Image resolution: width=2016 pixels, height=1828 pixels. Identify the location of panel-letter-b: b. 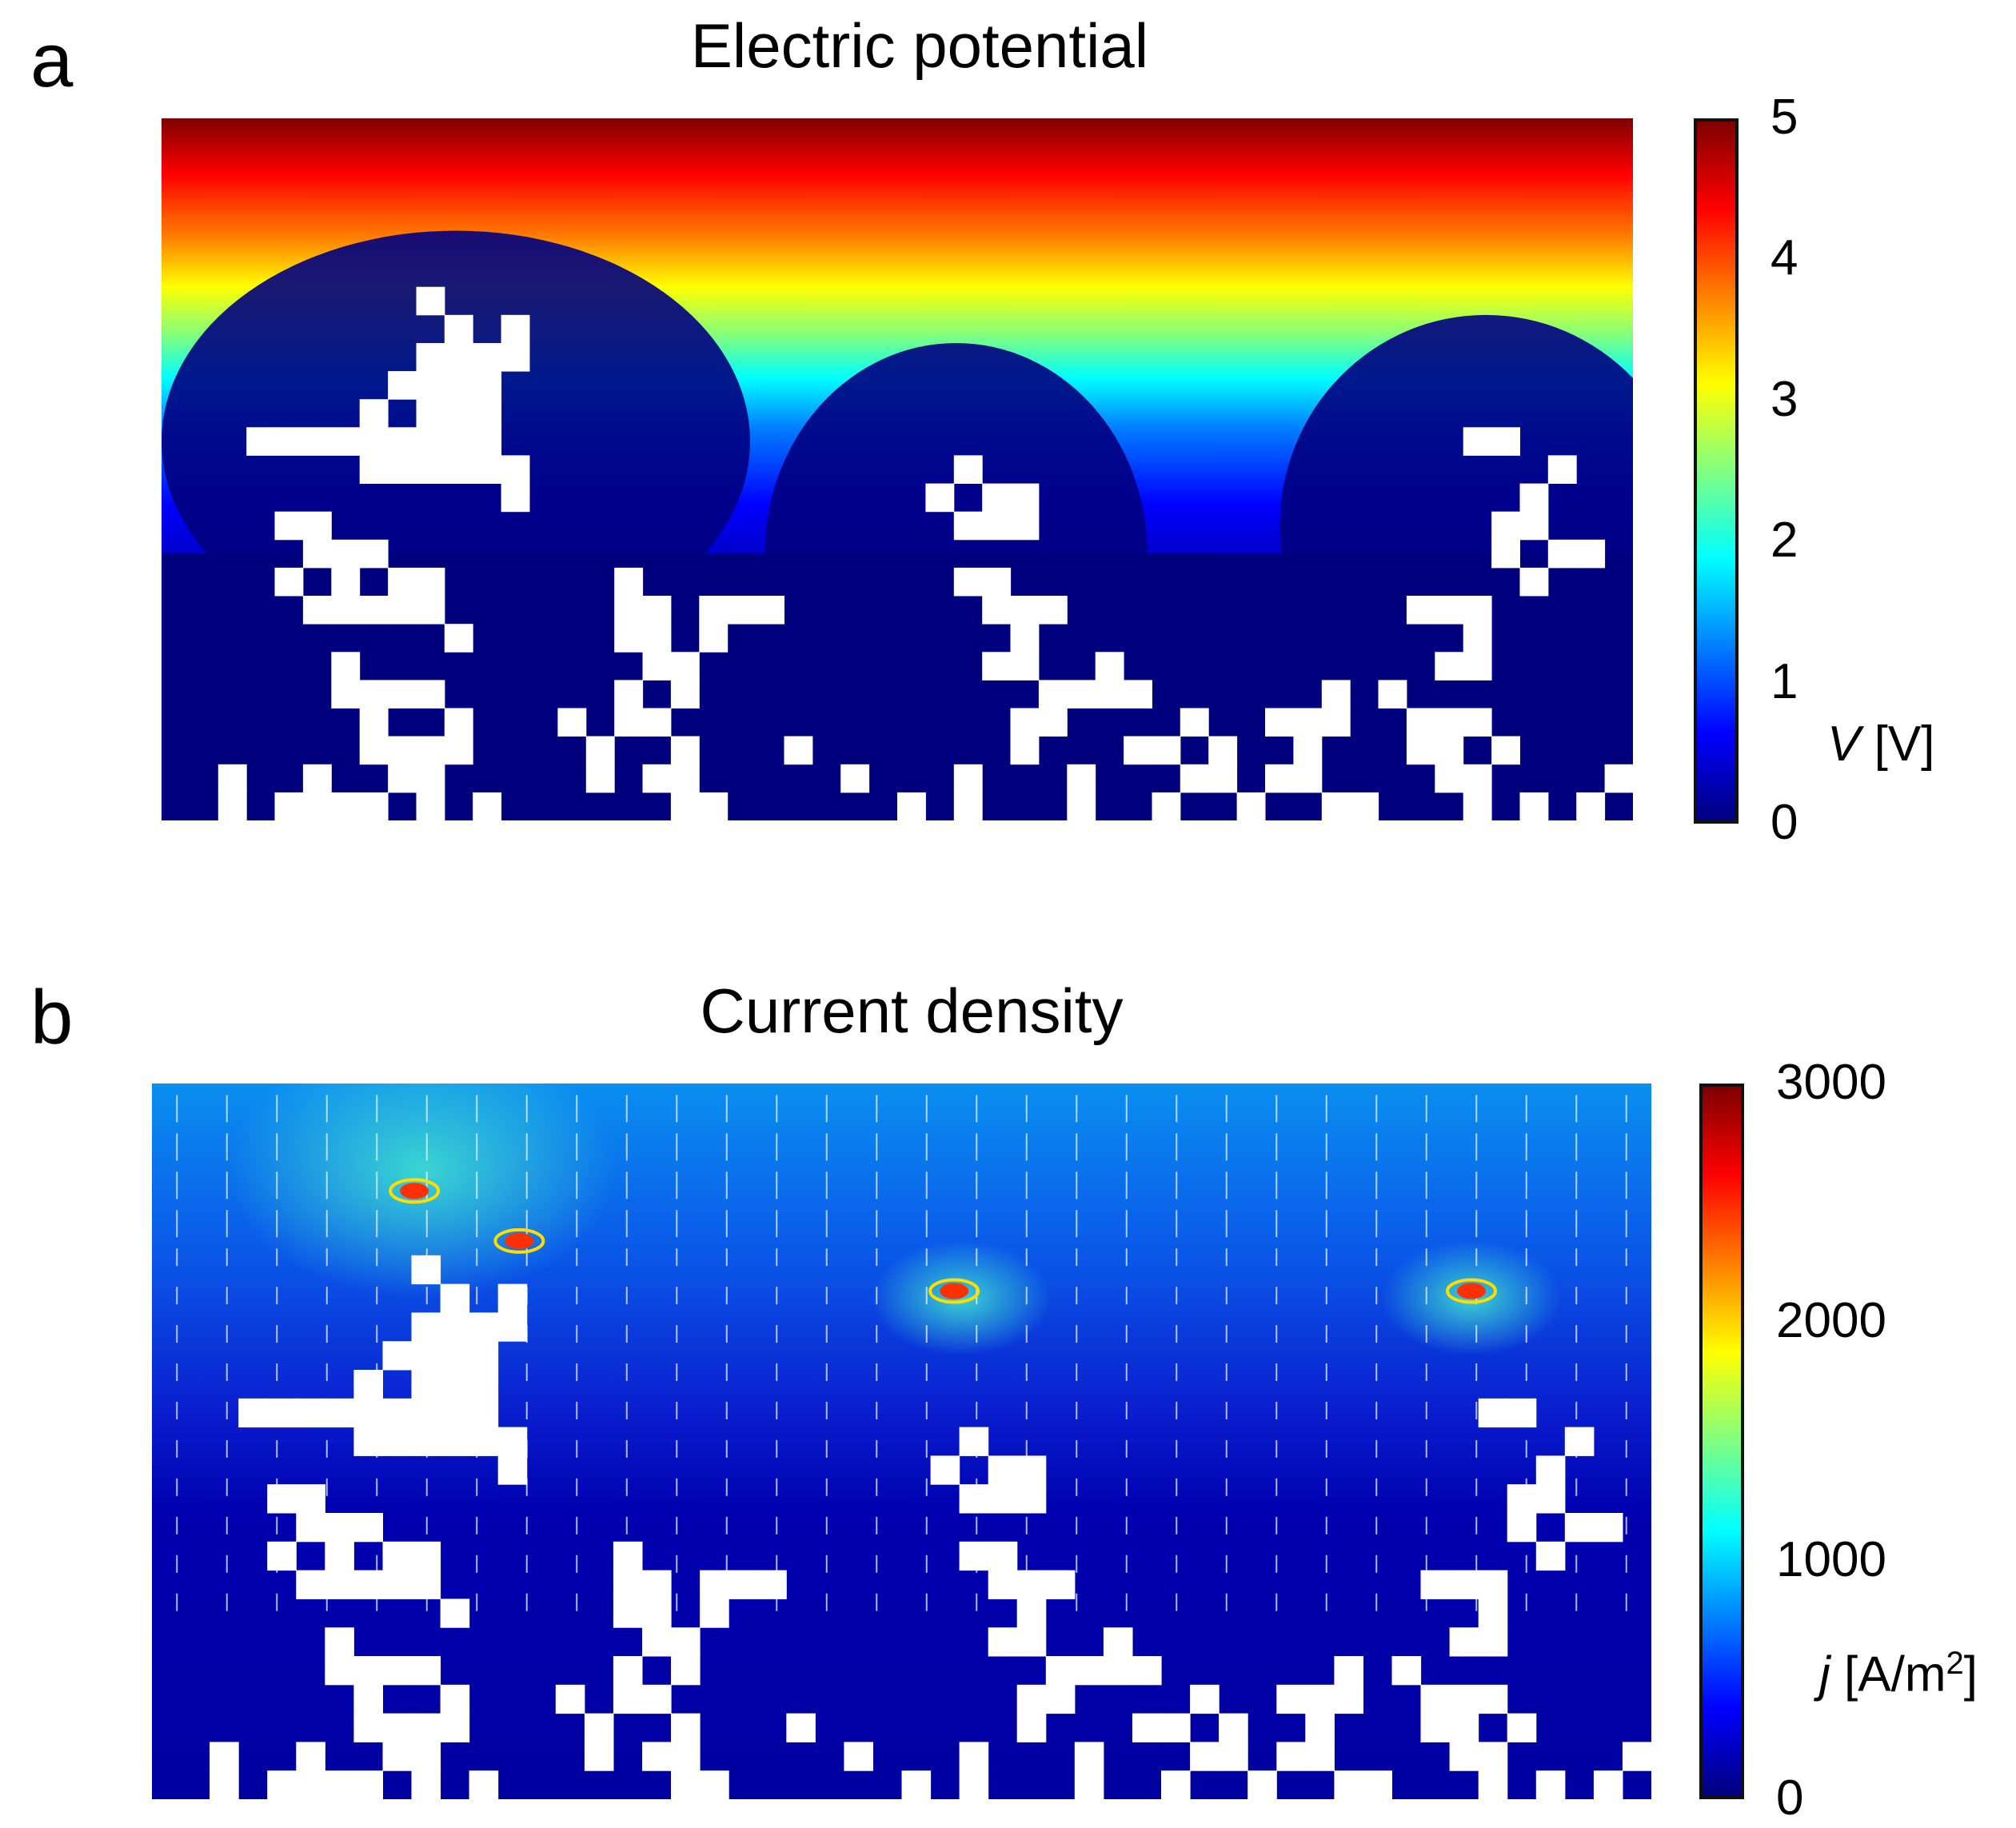
(52, 1017).